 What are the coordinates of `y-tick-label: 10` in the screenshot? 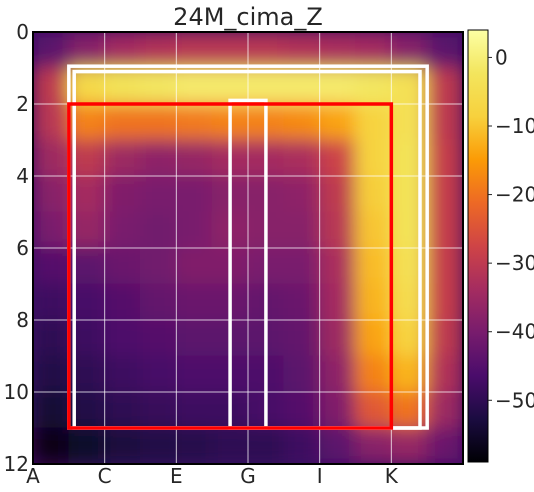 It's located at (16, 392).